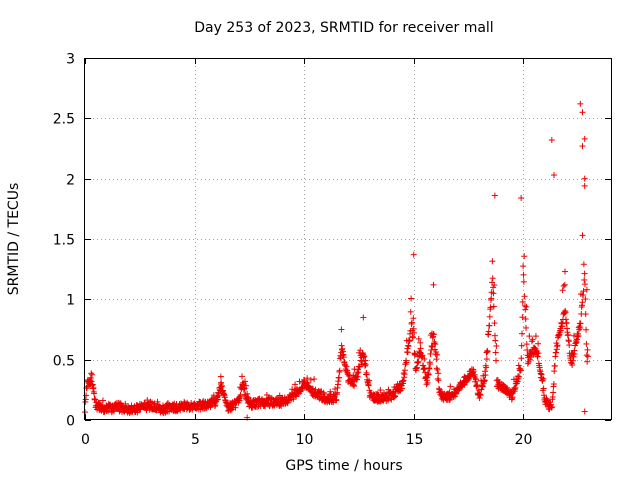  I want to click on x-axis-label: GPS time / hours, so click(343, 466).